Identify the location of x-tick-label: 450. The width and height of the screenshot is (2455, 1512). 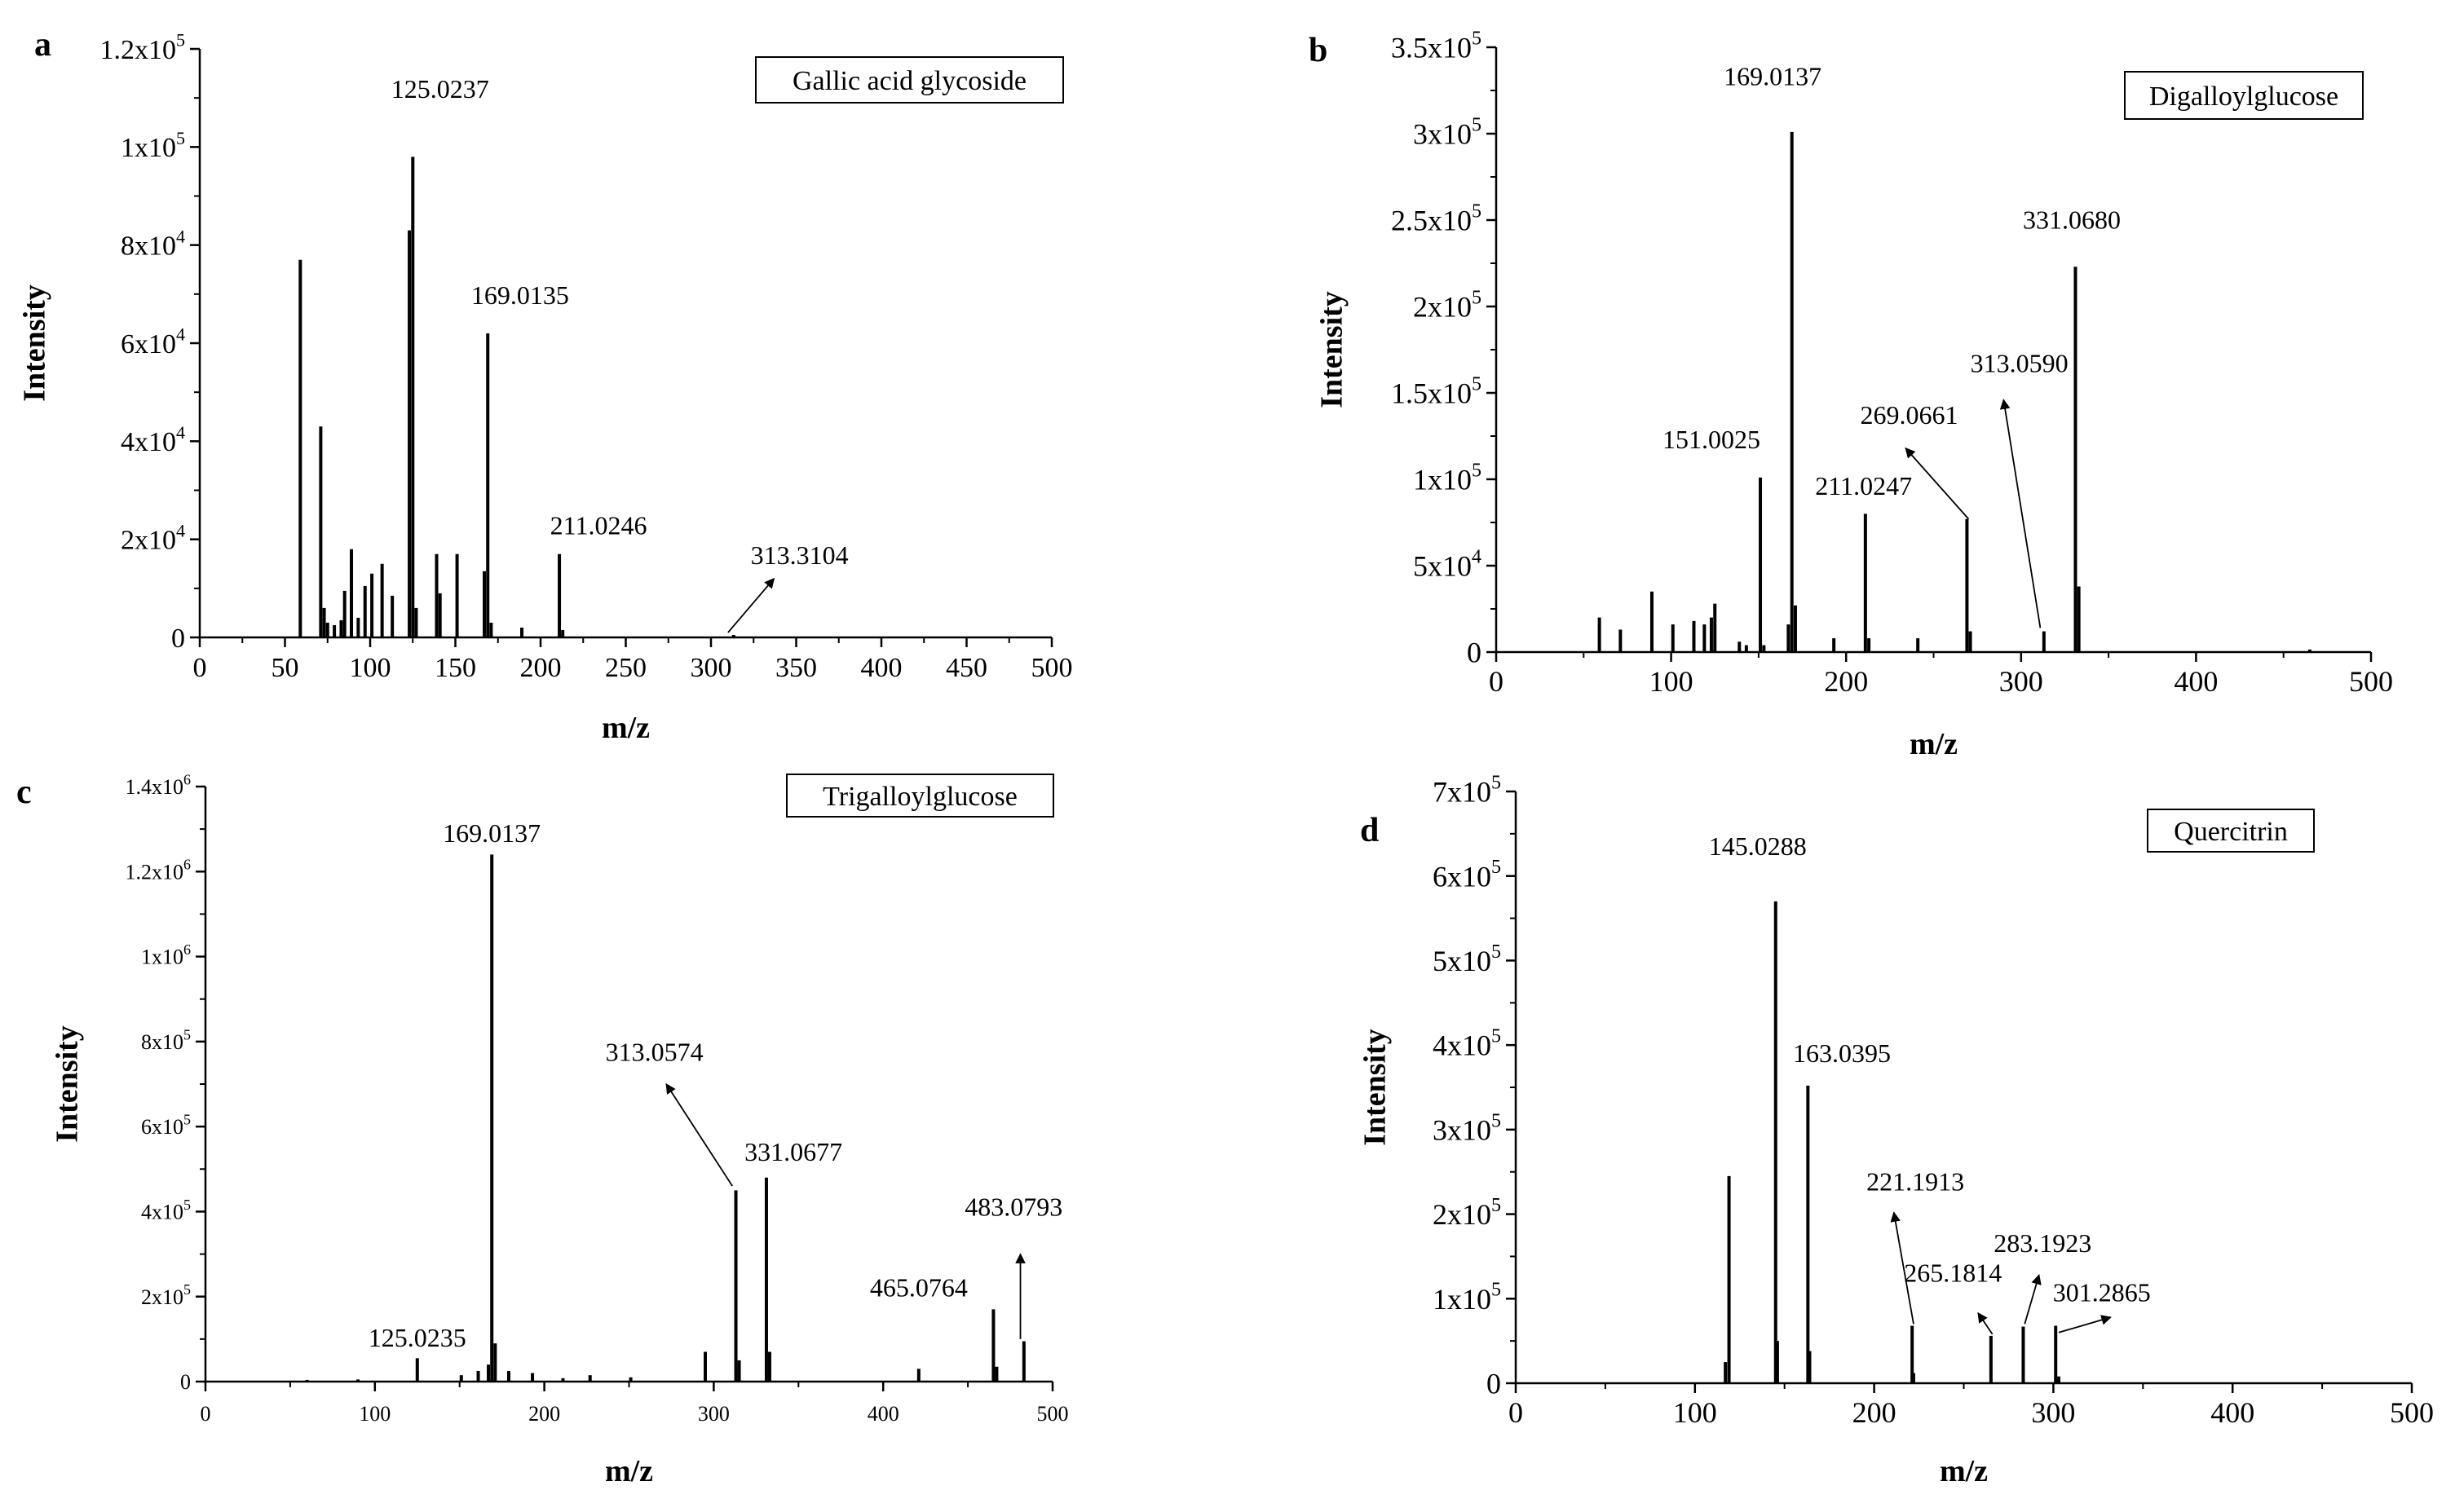
(966, 668).